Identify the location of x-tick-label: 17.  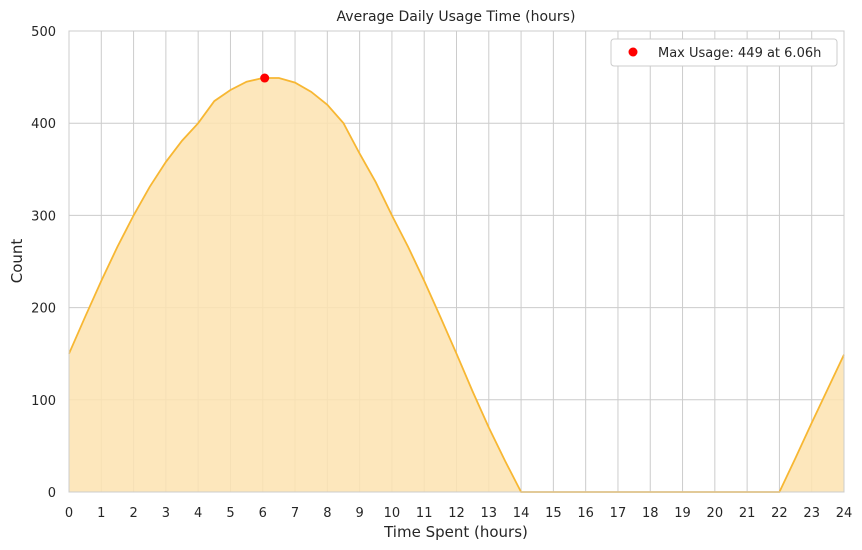
(618, 513).